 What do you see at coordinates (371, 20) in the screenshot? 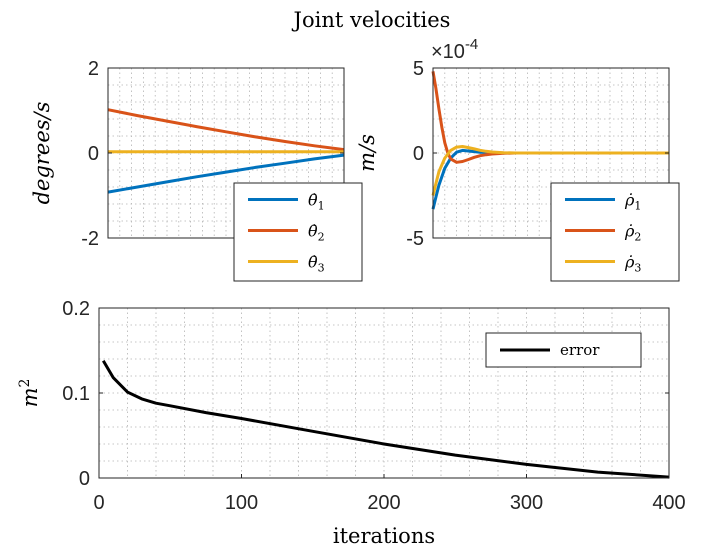
I see `figure-title: Joint velocities` at bounding box center [371, 20].